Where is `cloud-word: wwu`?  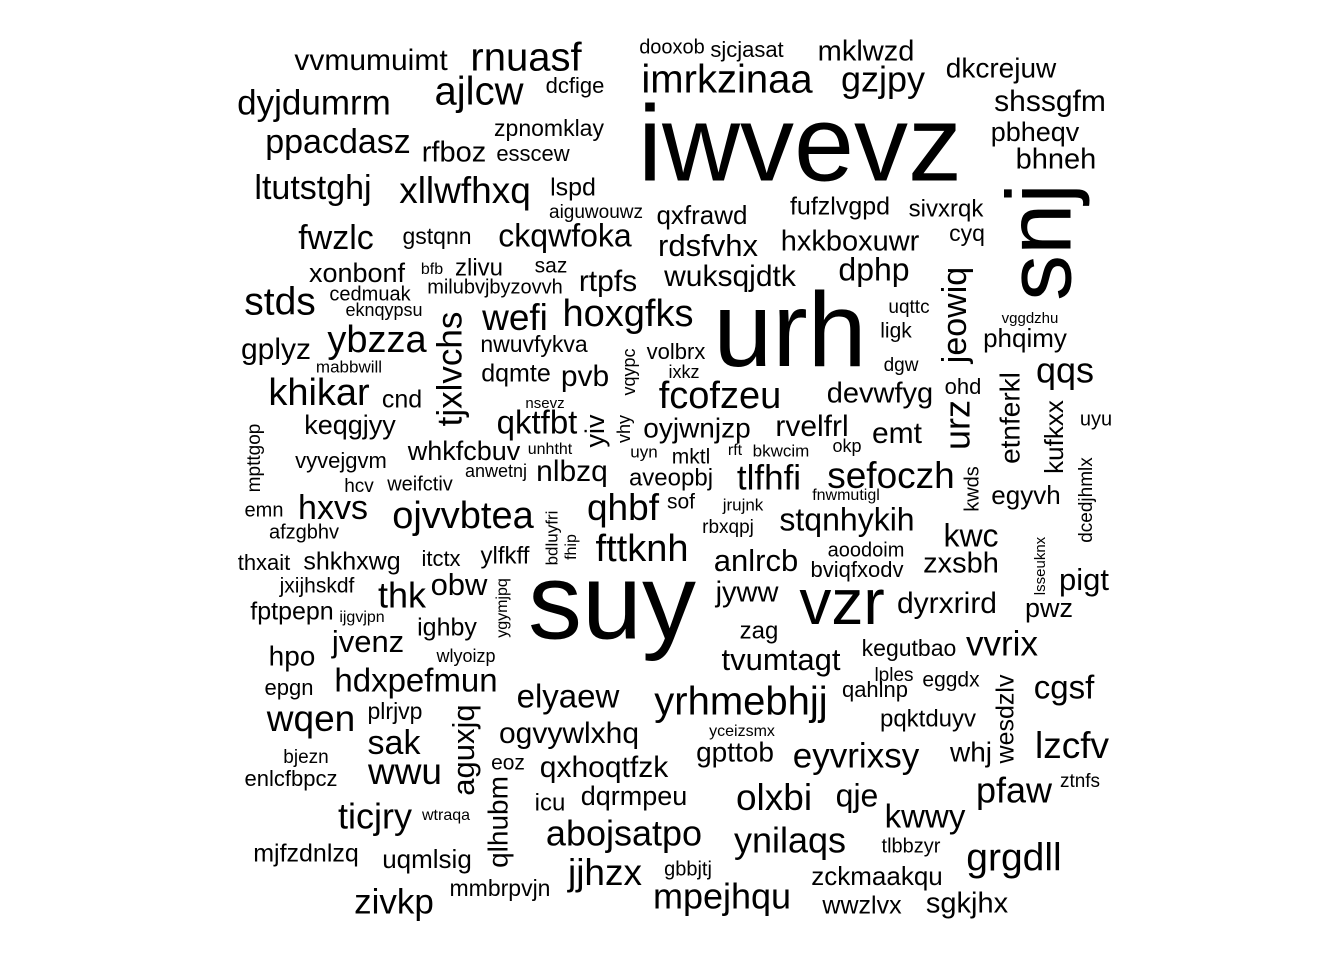 cloud-word: wwu is located at coordinates (404, 771).